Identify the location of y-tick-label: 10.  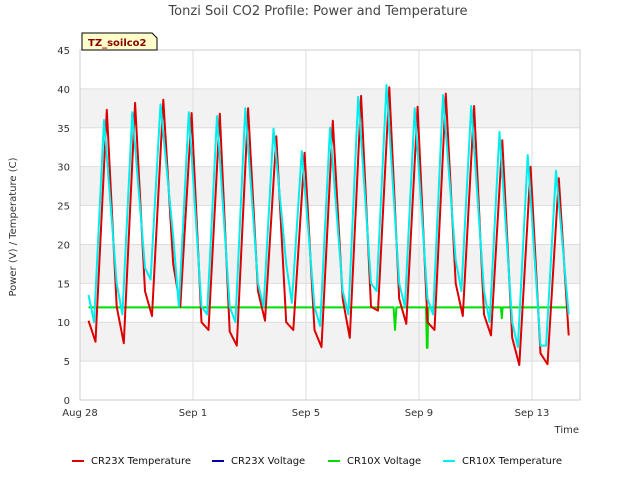
(63, 323).